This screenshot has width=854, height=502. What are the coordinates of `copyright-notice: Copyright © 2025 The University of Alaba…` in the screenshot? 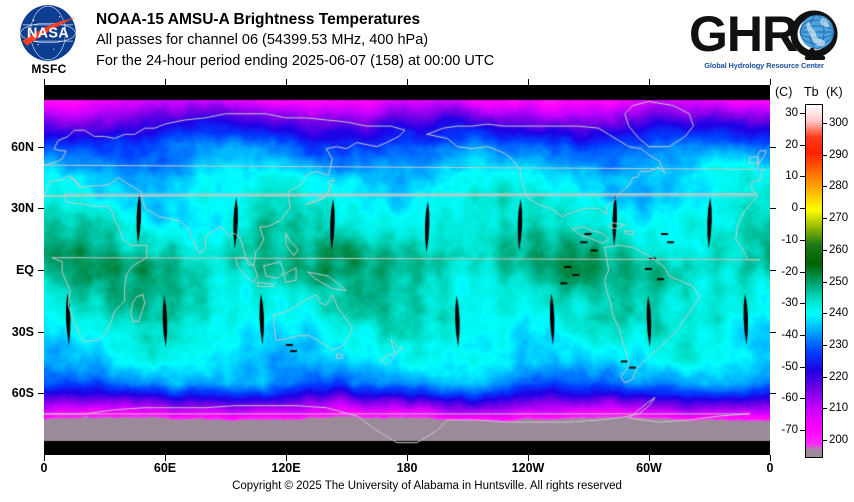 It's located at (427, 486).